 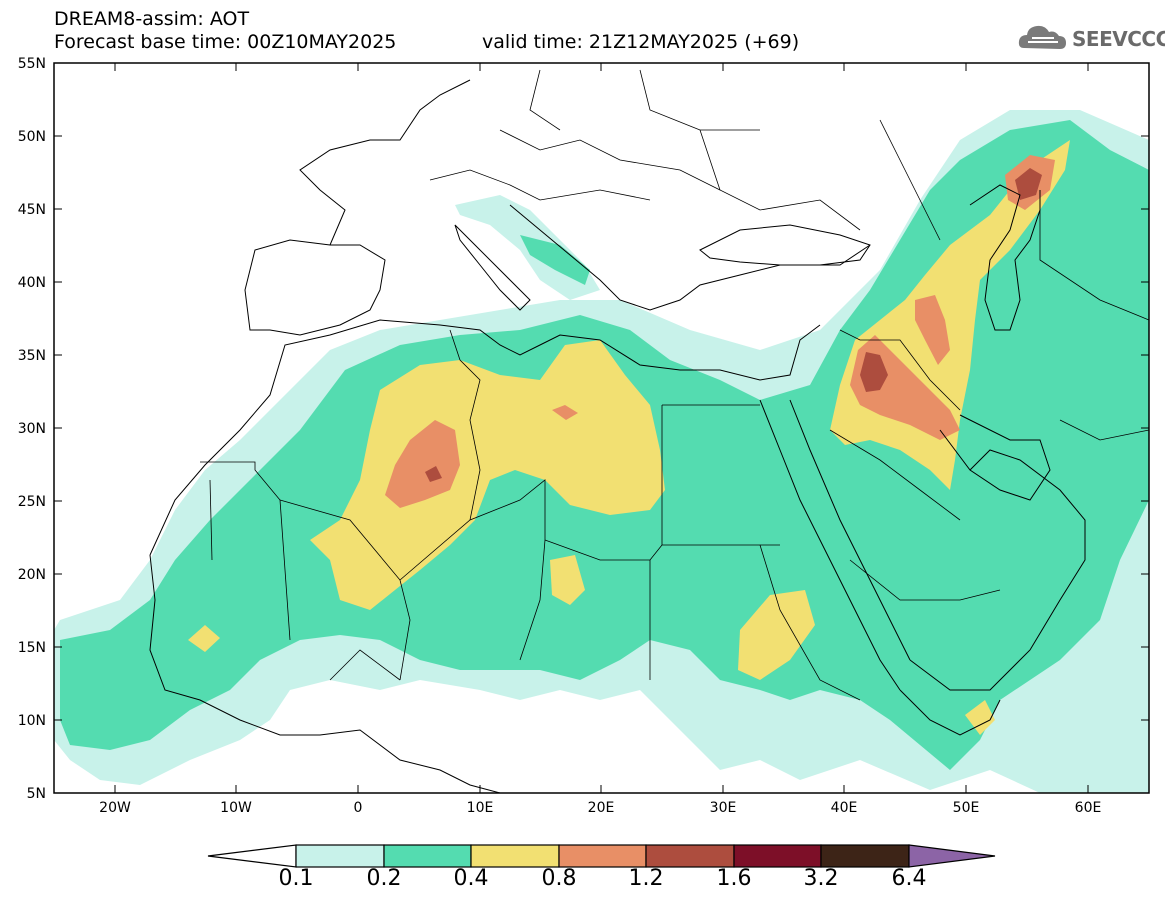 I want to click on aot-level-0.8-algeria, so click(x=422, y=464).